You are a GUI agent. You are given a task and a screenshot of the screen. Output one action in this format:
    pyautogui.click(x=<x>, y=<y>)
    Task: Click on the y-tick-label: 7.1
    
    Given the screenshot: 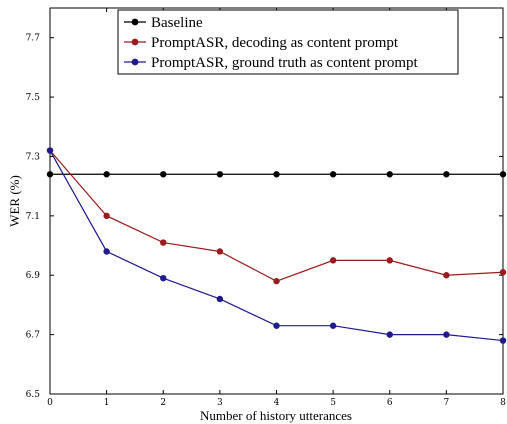 What is the action you would take?
    pyautogui.click(x=33, y=217)
    